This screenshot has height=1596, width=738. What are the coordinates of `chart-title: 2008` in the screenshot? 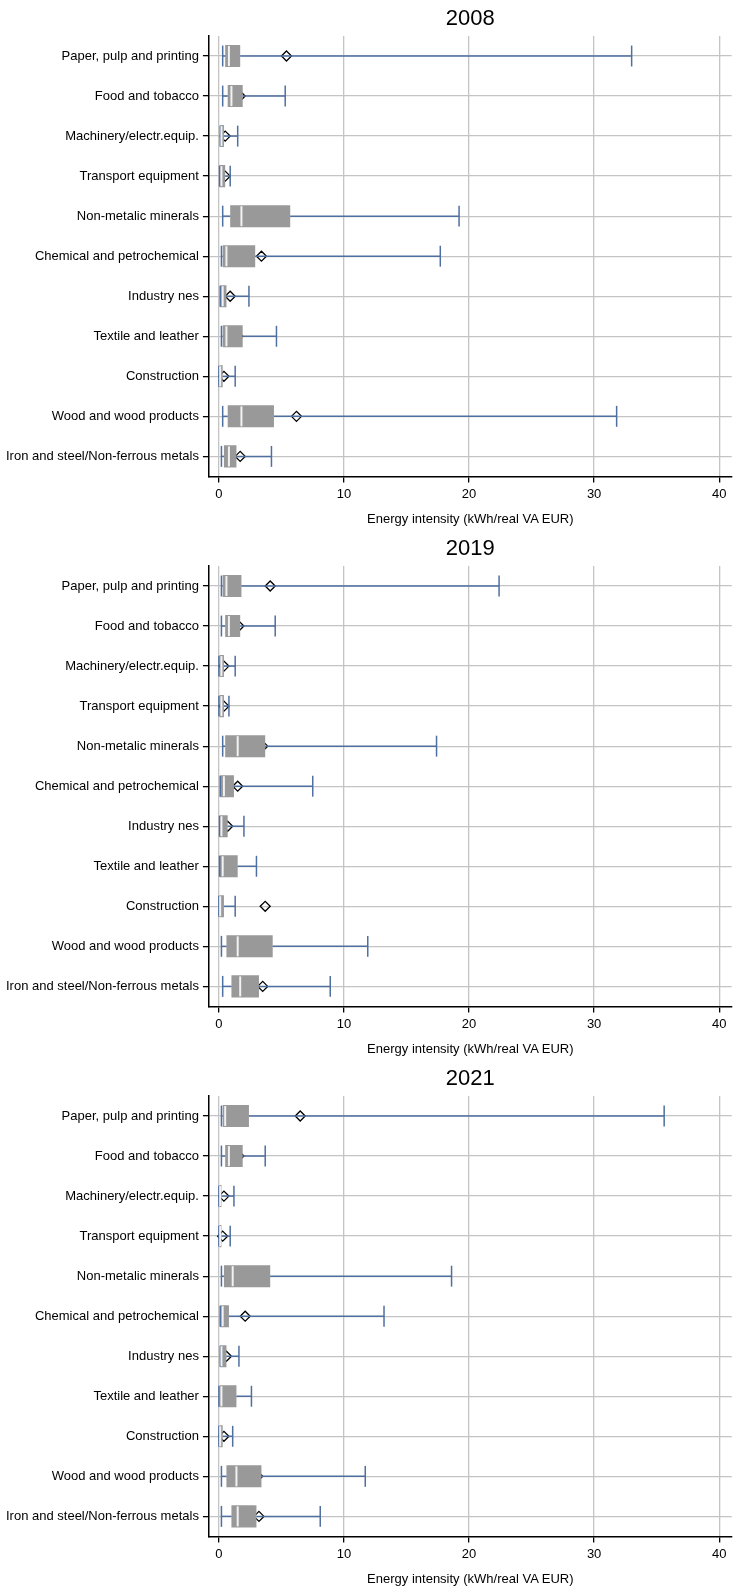 It's located at (470, 18).